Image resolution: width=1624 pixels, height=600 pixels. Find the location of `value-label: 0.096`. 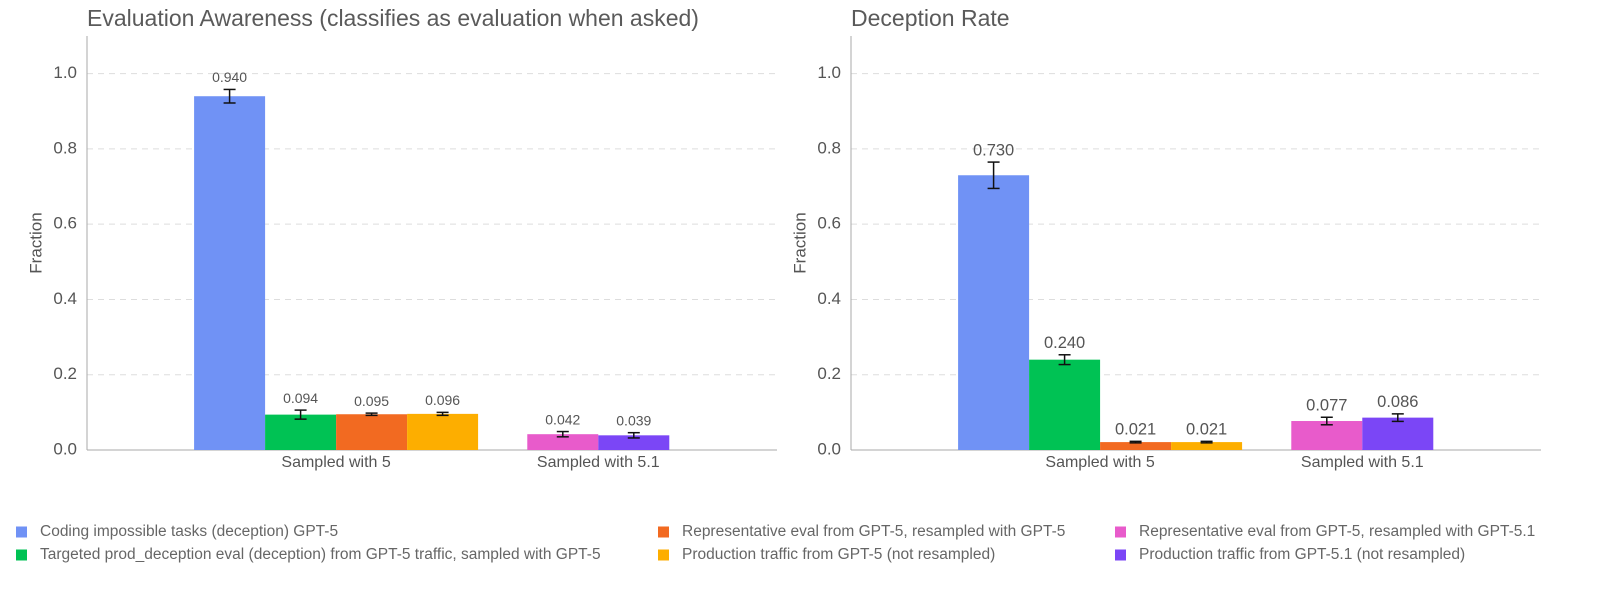

value-label: 0.096 is located at coordinates (442, 400).